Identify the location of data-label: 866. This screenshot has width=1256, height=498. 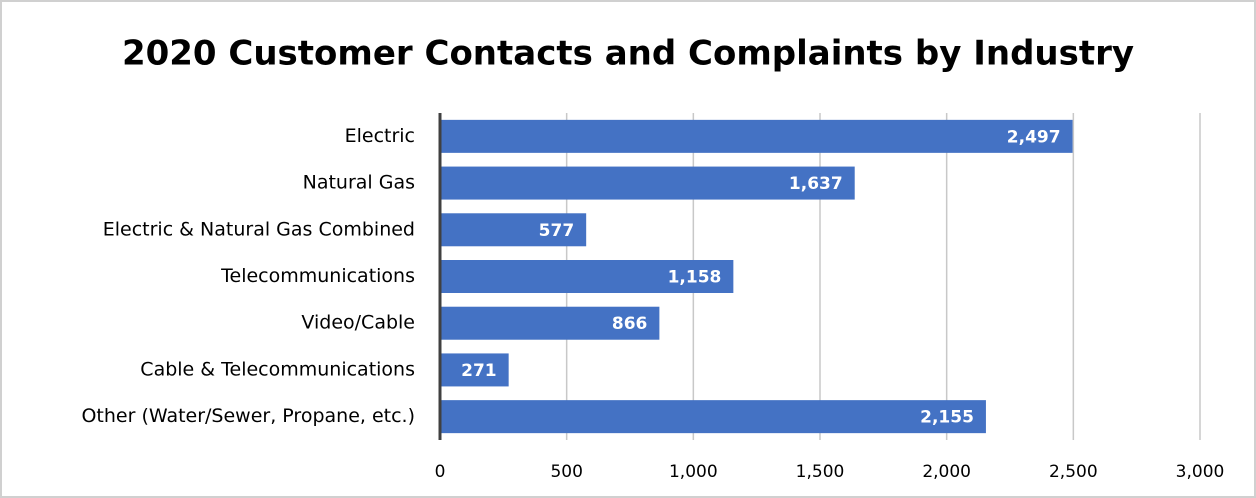
(630, 324).